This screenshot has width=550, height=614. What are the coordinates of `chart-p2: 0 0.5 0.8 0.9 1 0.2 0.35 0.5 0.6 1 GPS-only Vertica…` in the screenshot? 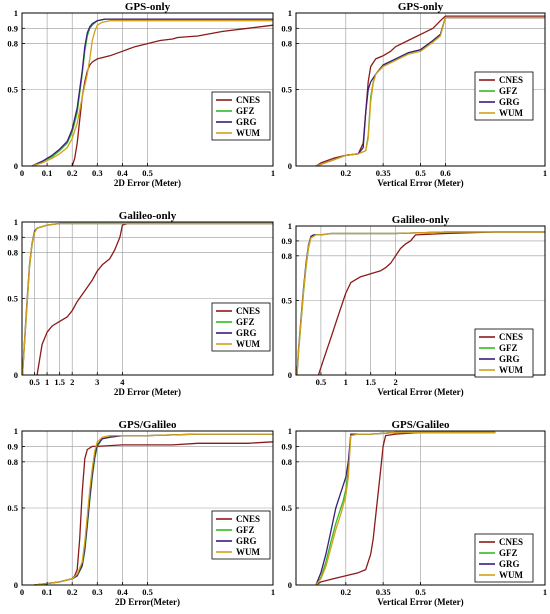 It's located at (414, 94).